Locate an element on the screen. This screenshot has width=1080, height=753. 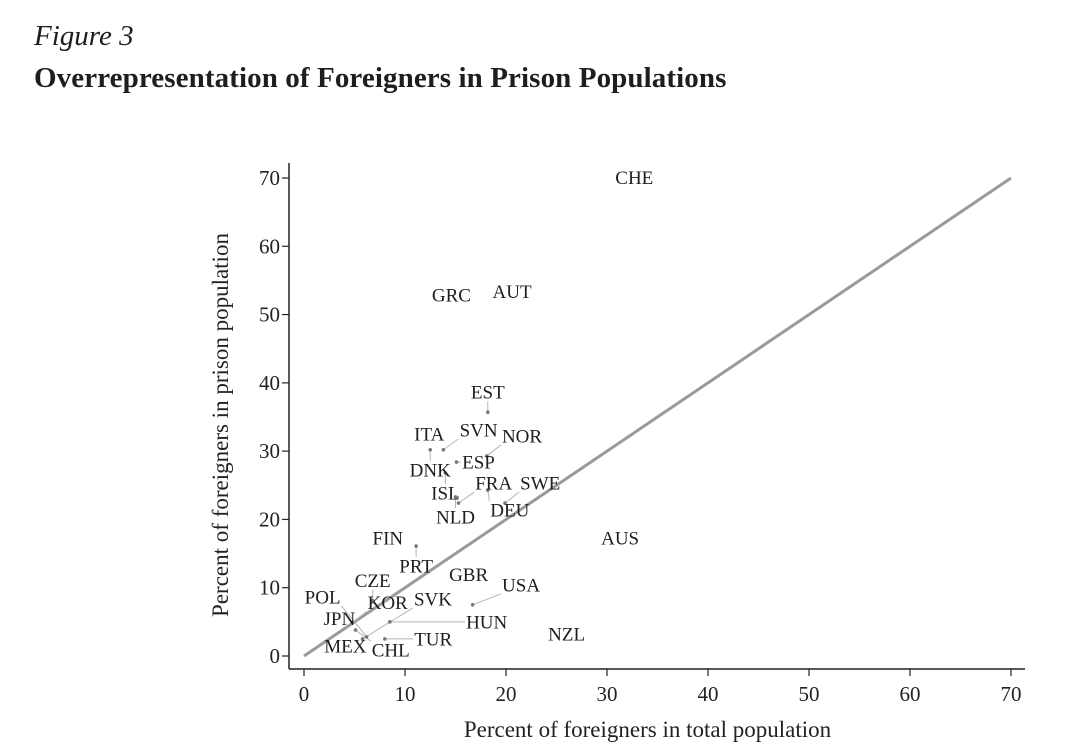
leader-line-fra is located at coordinates (466, 497).